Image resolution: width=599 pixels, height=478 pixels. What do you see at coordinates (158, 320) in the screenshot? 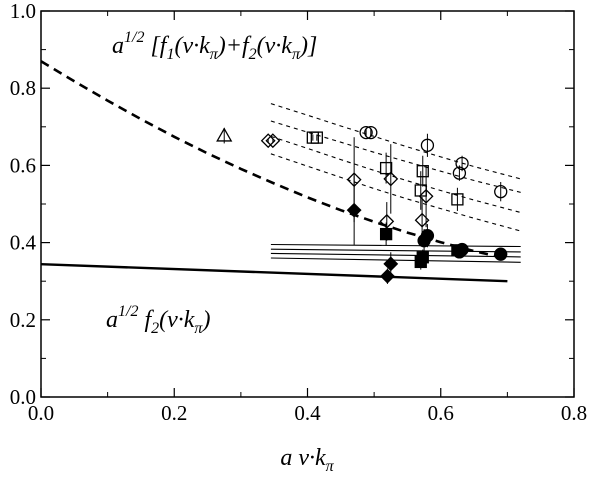
I see `annotation-lower: a1/2 f2(v·kπ)` at bounding box center [158, 320].